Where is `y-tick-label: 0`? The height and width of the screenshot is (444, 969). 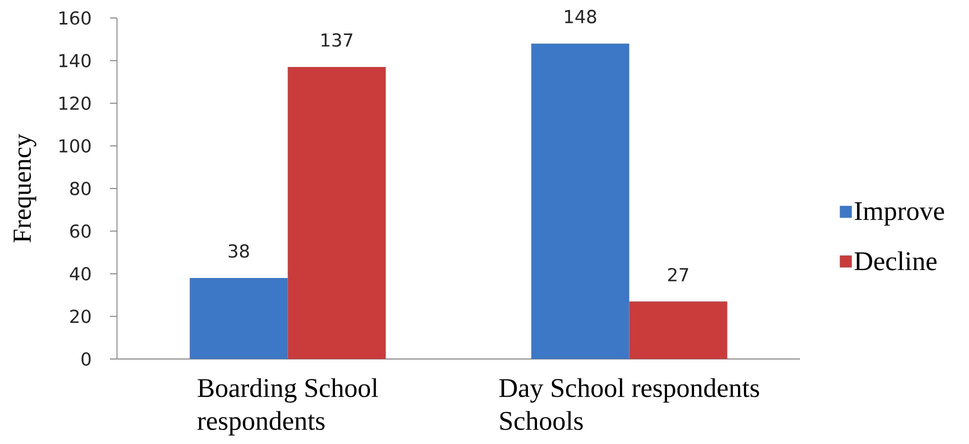 y-tick-label: 0 is located at coordinates (86, 359).